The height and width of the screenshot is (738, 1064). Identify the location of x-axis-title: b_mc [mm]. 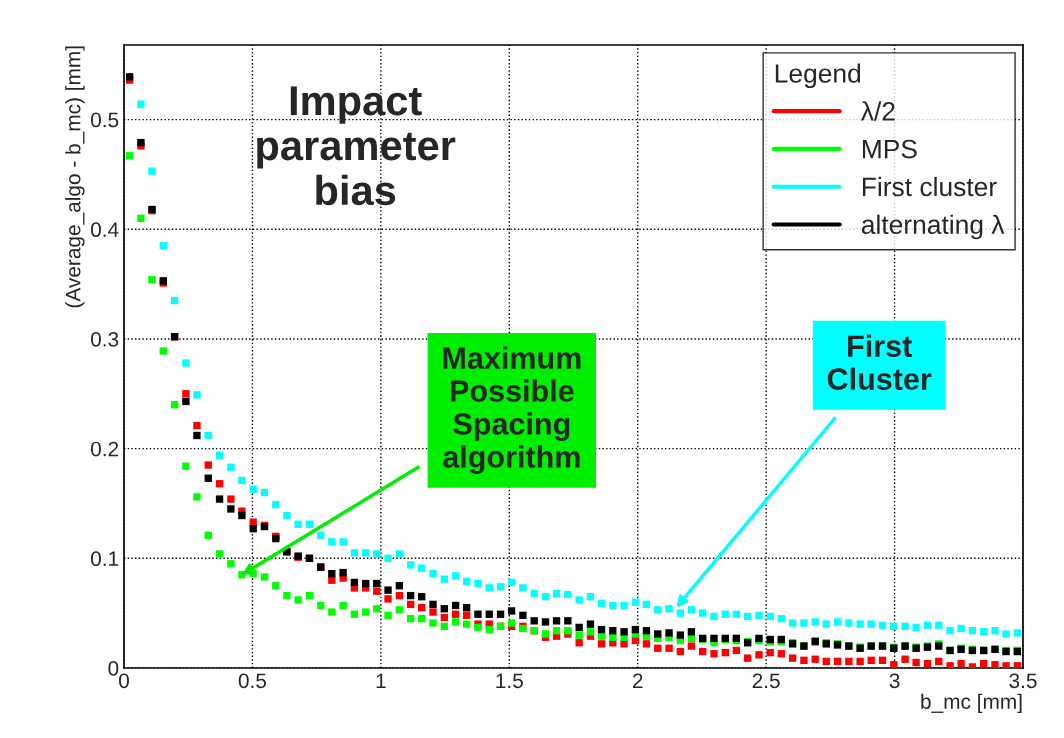
(971, 703).